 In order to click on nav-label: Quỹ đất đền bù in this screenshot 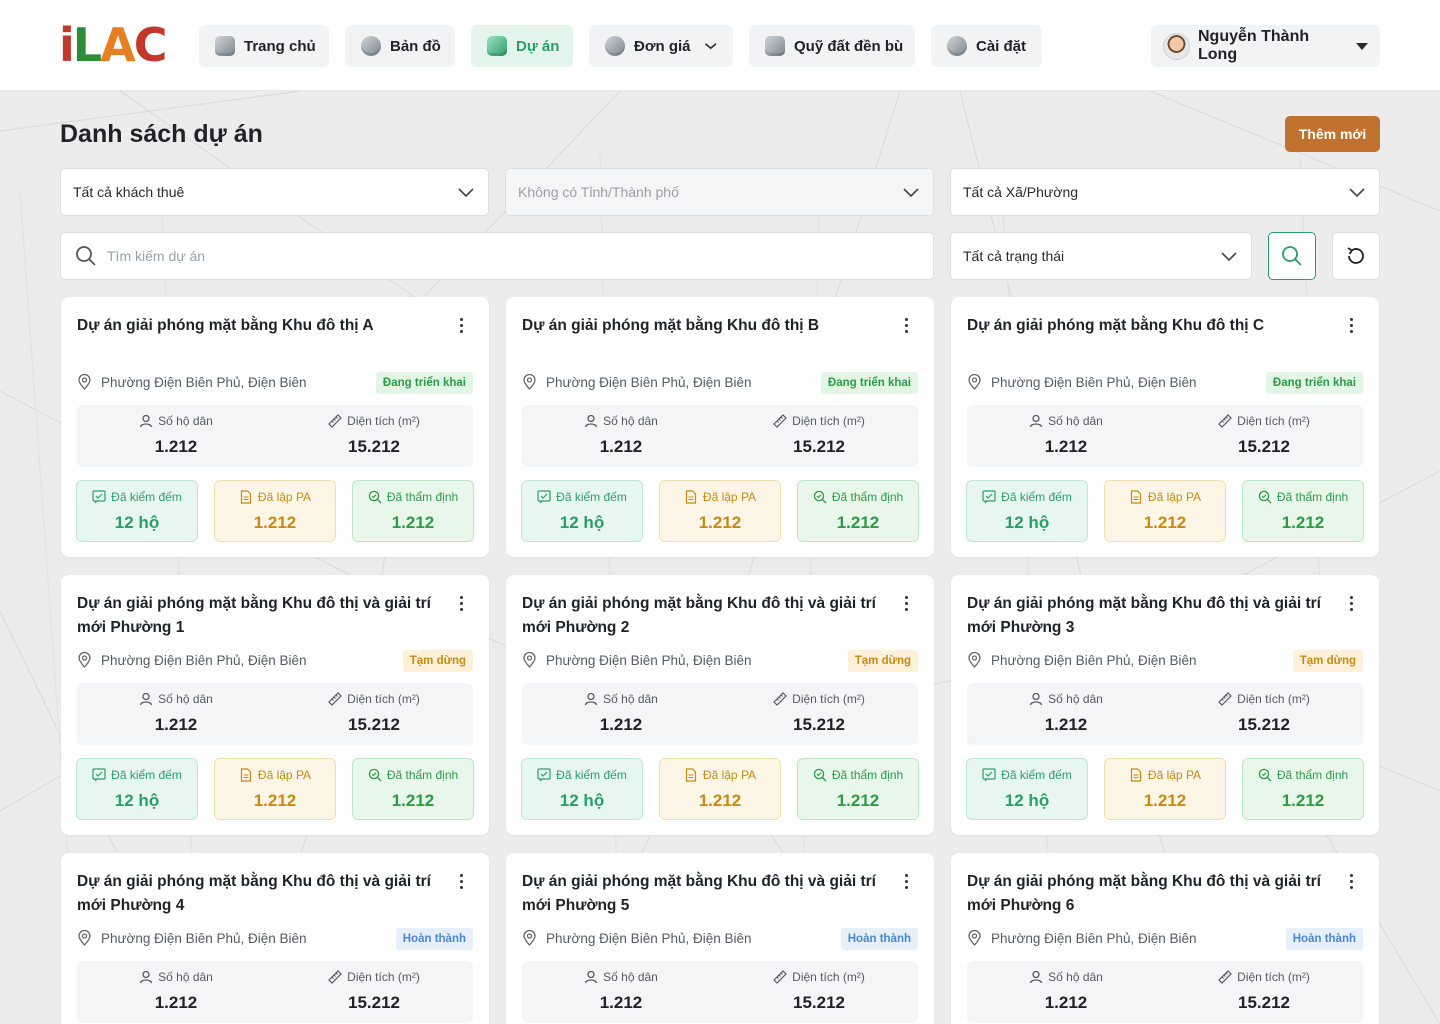, I will do `click(849, 46)`.